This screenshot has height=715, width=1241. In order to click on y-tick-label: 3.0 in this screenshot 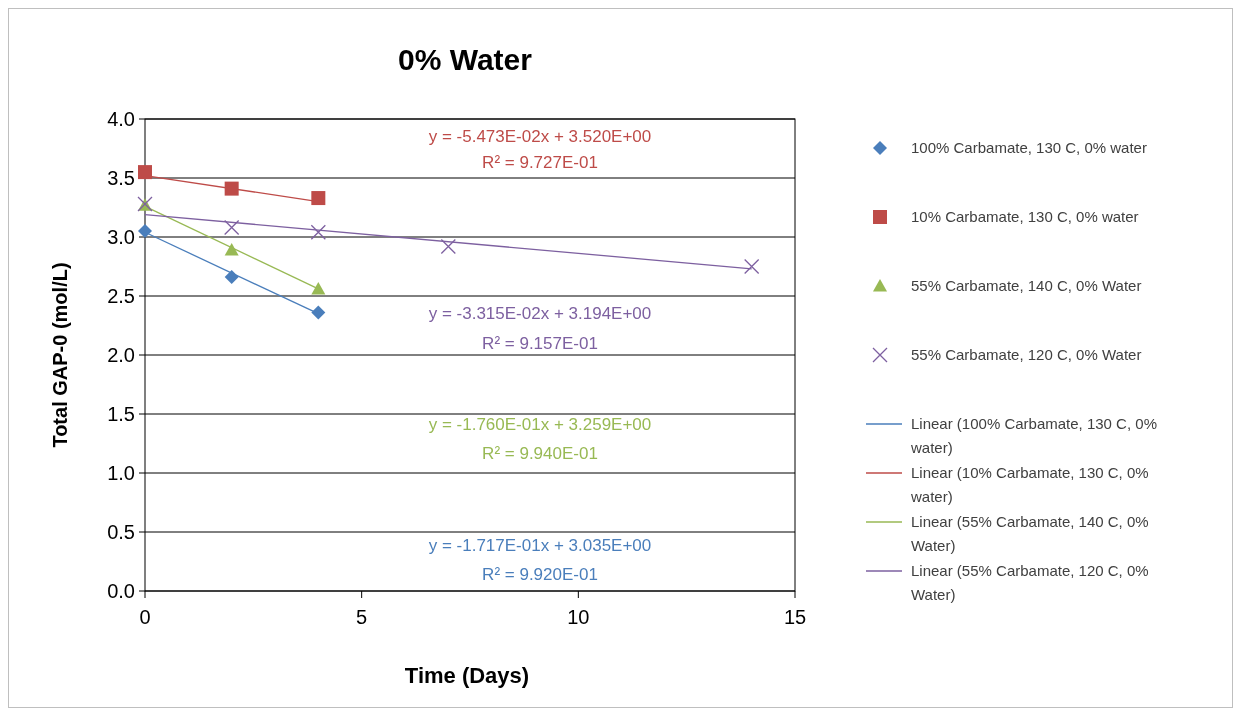, I will do `click(121, 237)`.